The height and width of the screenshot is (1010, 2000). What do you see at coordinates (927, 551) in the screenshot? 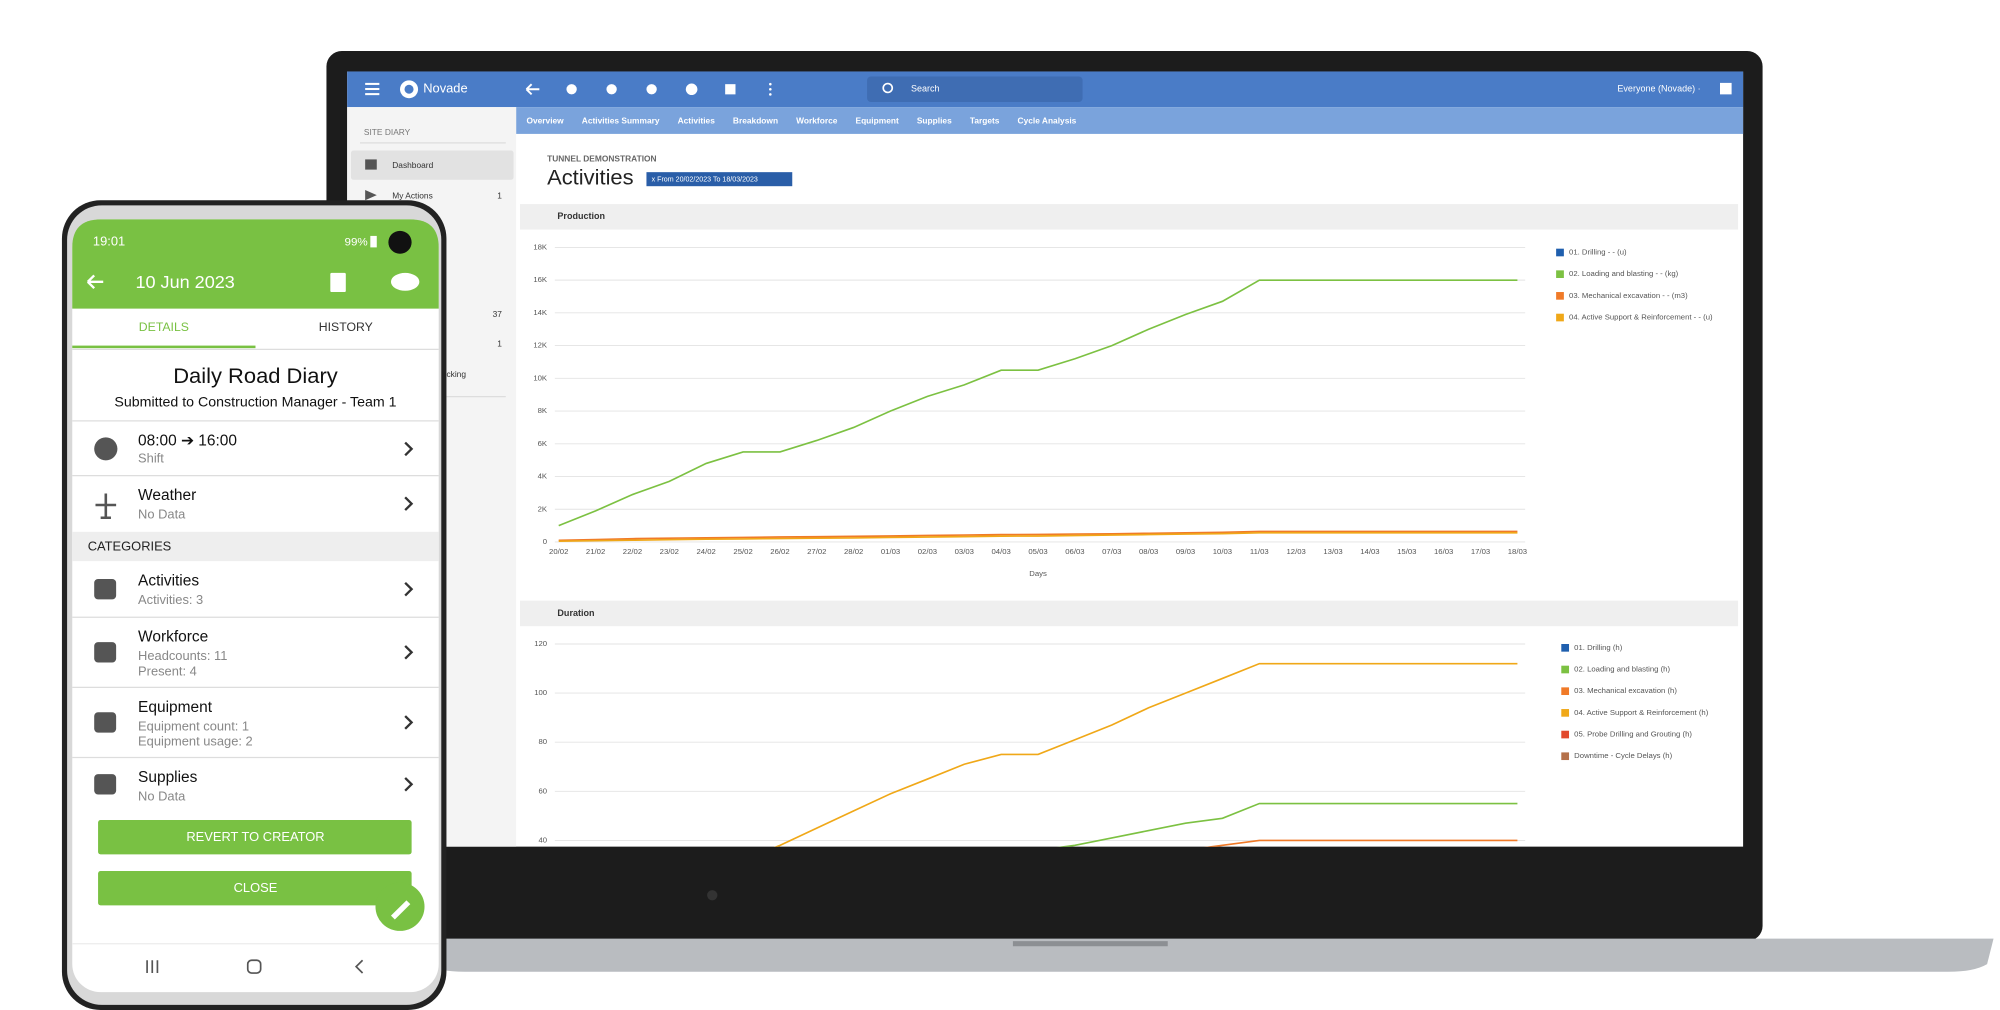
I see `x-tick-label: 02/03` at bounding box center [927, 551].